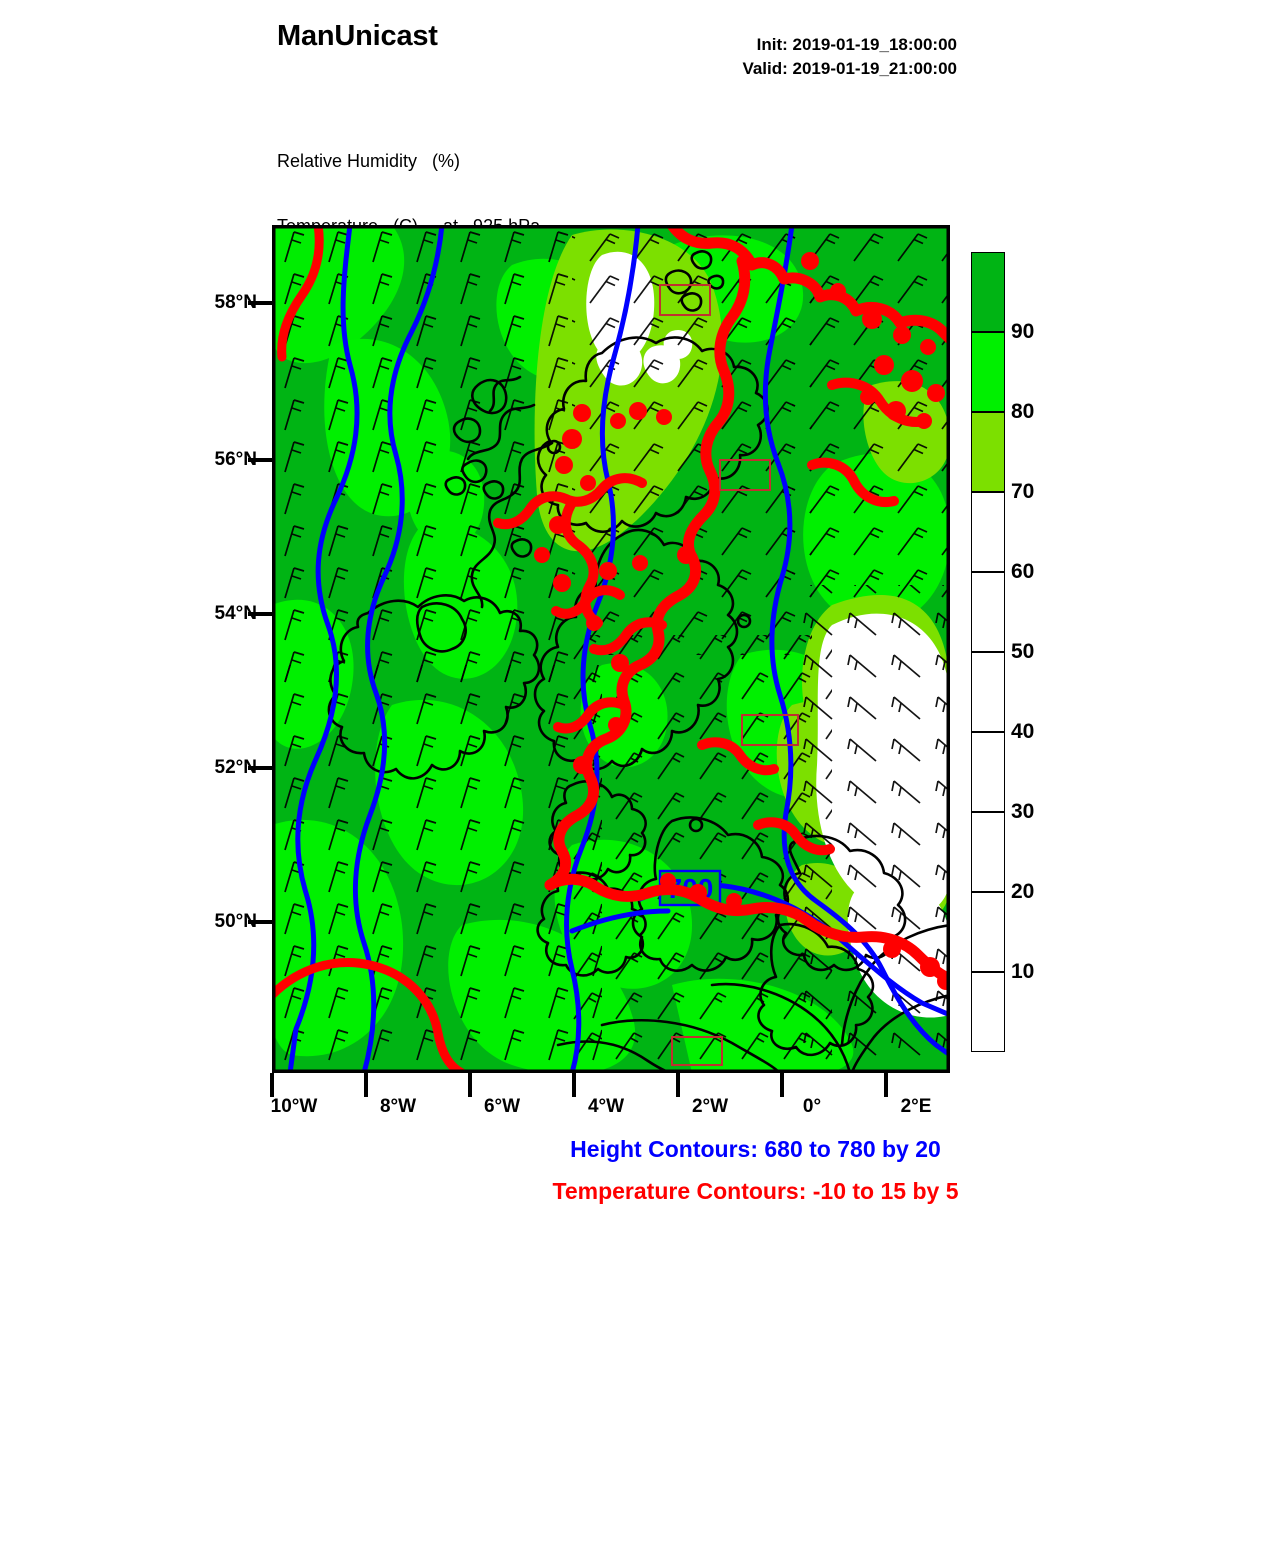 The width and height of the screenshot is (1275, 1566). I want to click on colorbar: 10 20 30 40 50 60 70 80 90, so click(1002, 652).